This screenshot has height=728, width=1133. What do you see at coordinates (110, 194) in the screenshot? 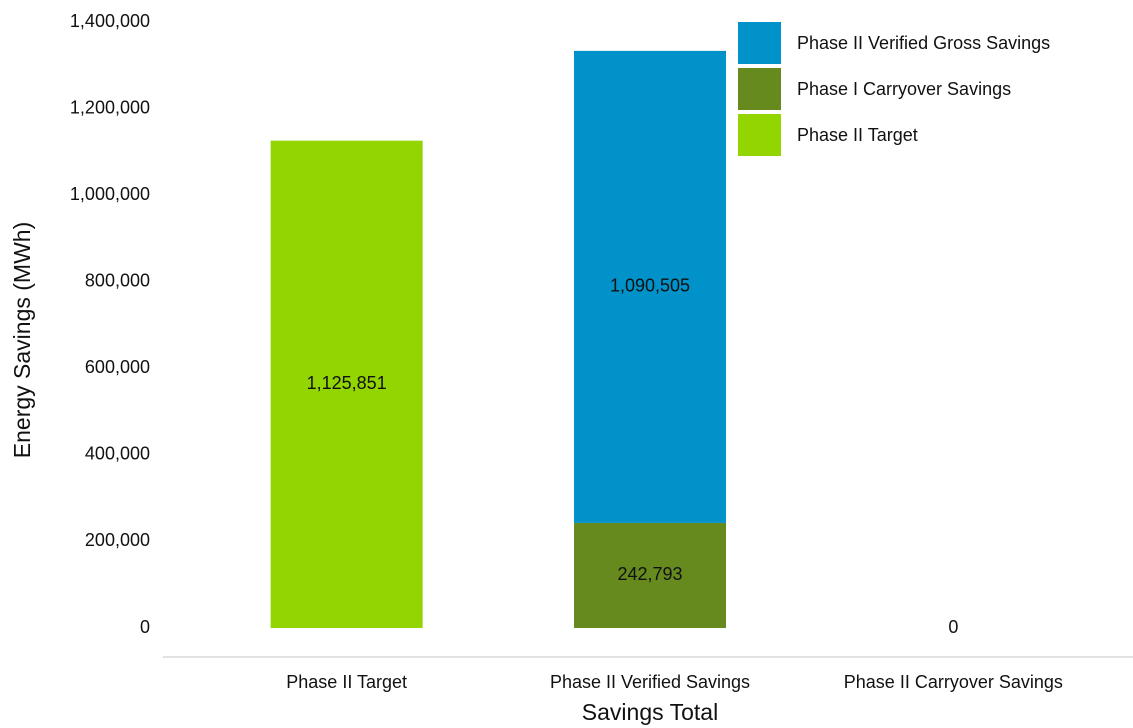
I see `y-tick-label: 1,000,000` at bounding box center [110, 194].